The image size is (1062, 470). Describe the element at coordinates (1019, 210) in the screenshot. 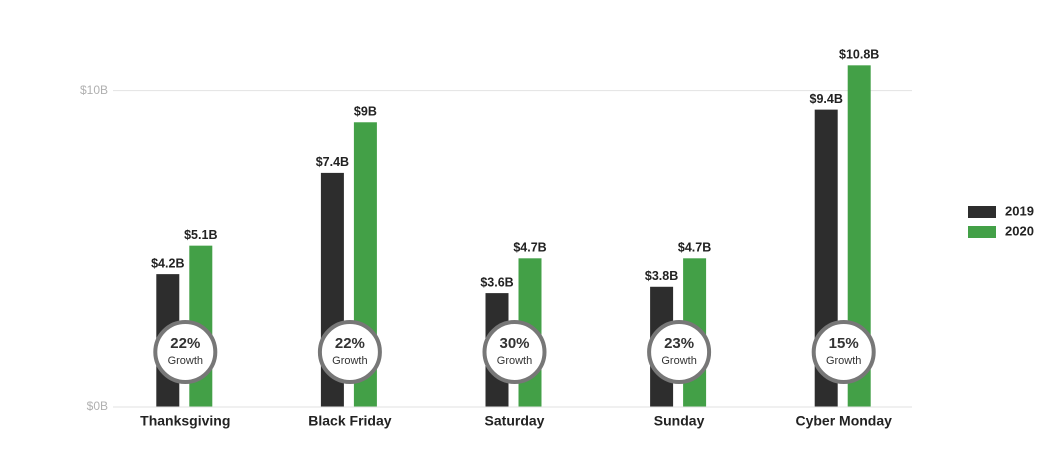

I see `legend-label: 2019` at that location.